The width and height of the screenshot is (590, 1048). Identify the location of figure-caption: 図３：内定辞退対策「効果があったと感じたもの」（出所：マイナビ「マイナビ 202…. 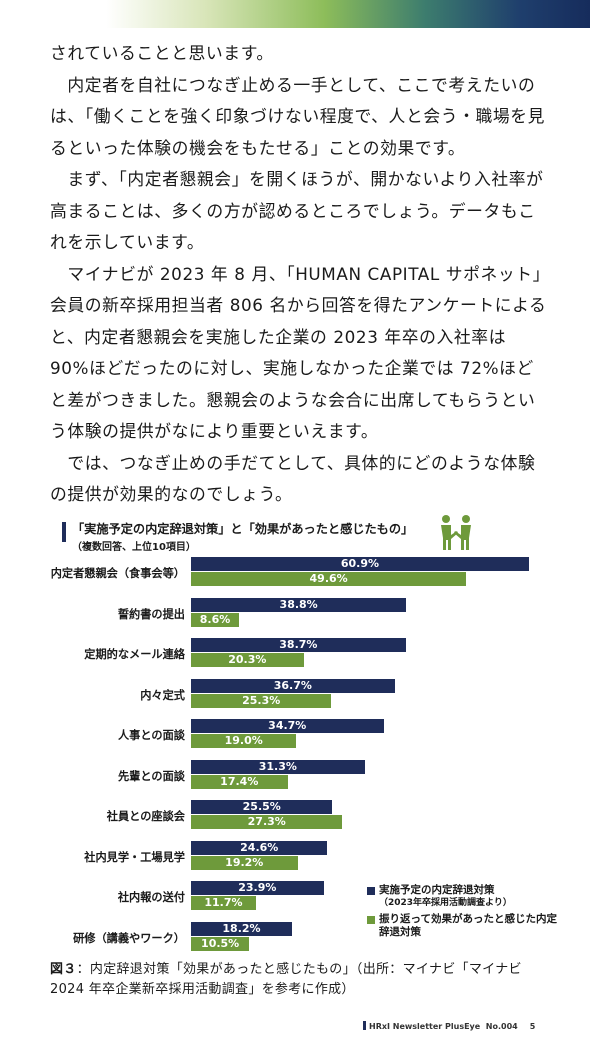
(300, 980).